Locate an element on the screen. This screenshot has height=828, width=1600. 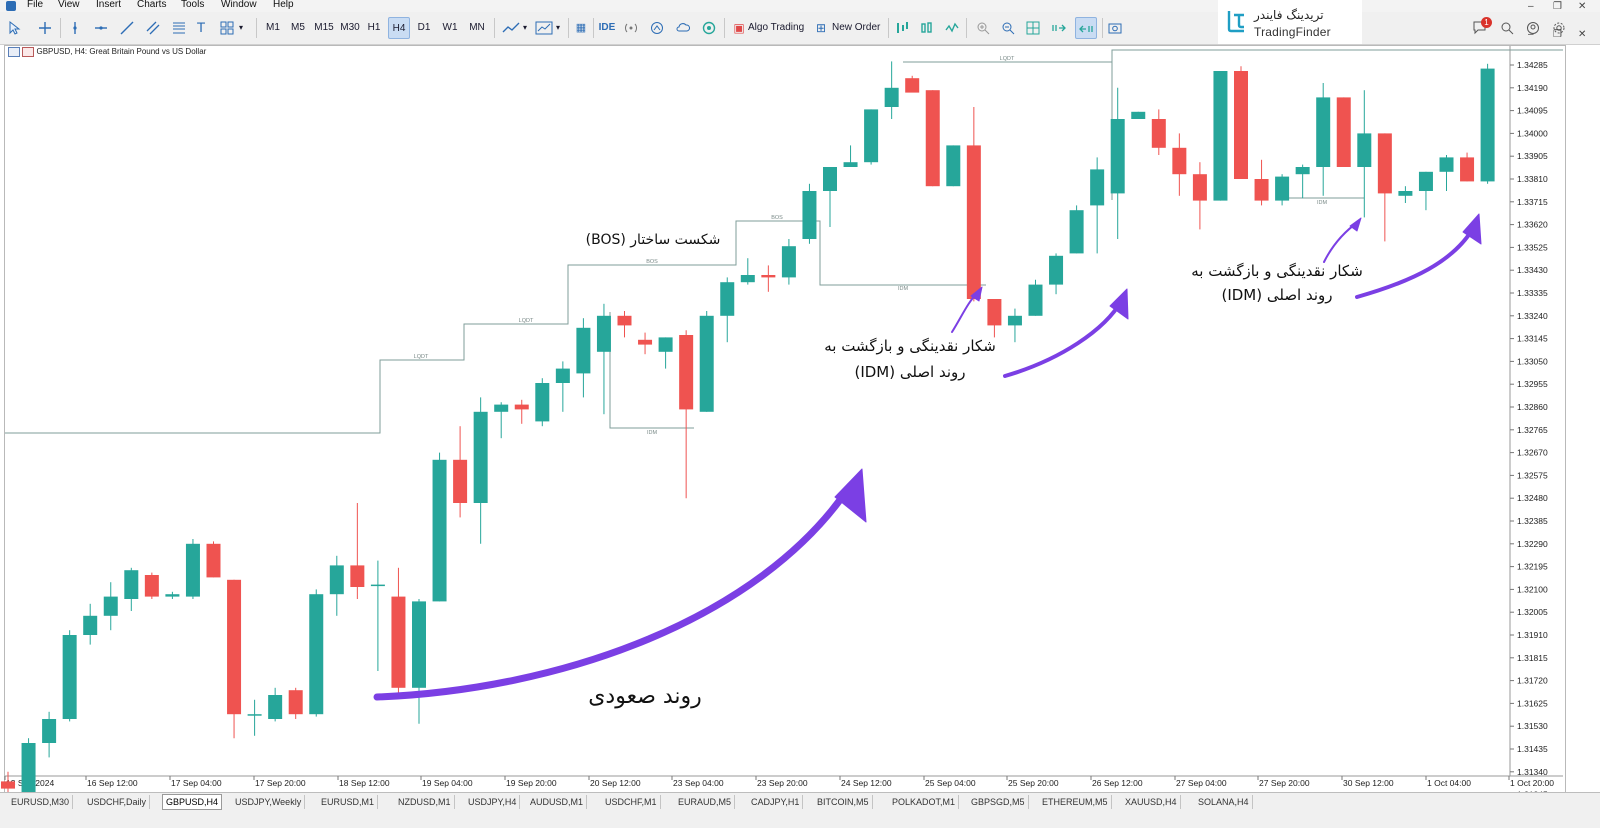
menu-window: Window is located at coordinates (239, 5).